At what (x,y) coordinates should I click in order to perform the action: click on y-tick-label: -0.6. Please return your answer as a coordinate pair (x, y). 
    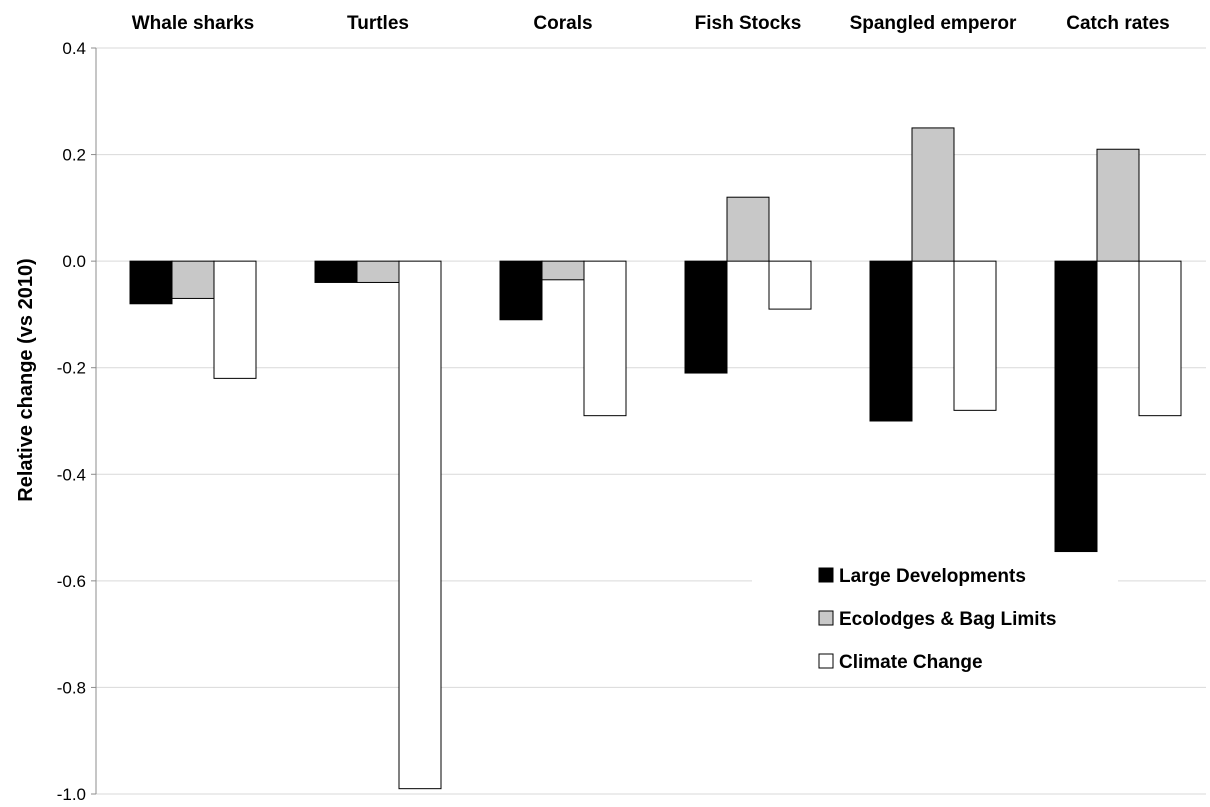
    Looking at the image, I should click on (71, 581).